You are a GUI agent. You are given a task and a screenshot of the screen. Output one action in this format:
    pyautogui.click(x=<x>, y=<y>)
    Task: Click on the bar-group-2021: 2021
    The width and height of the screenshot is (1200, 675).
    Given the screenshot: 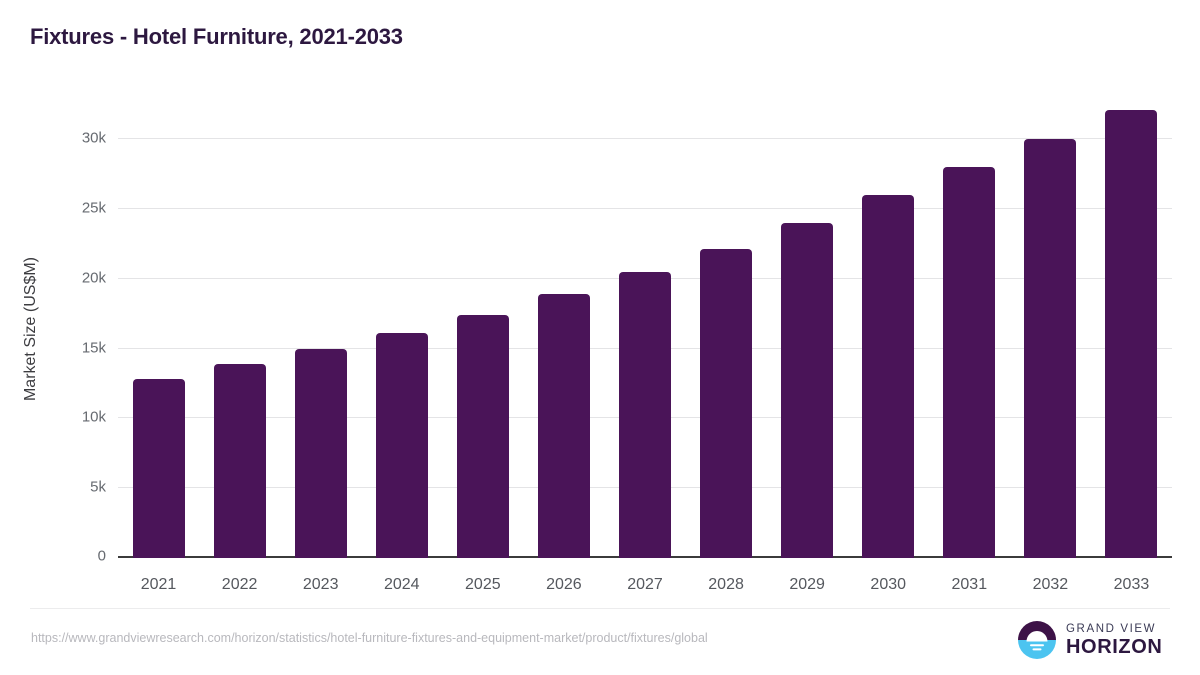 What is the action you would take?
    pyautogui.click(x=158, y=346)
    